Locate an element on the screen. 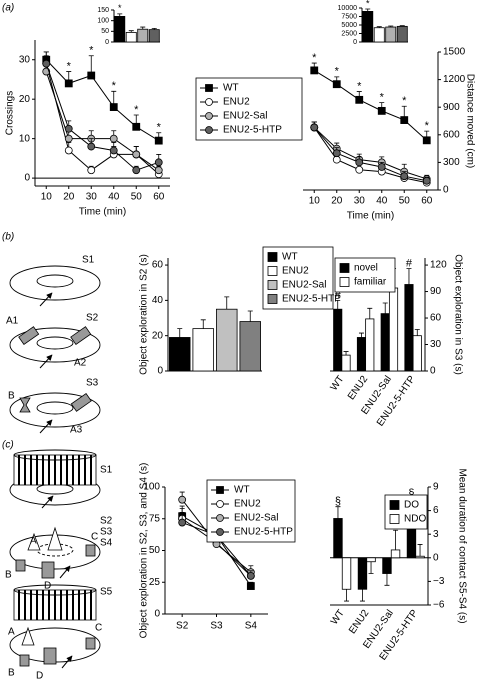 The height and width of the screenshot is (685, 481). y-tick-label: 25 is located at coordinates (155, 582).